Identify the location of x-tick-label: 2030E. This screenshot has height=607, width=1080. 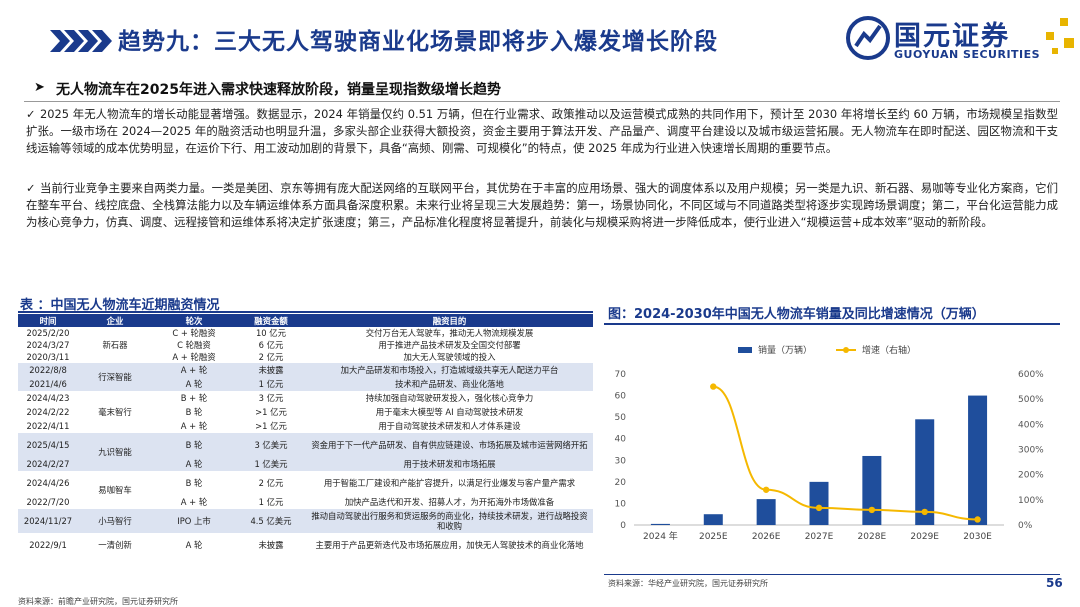
(977, 537).